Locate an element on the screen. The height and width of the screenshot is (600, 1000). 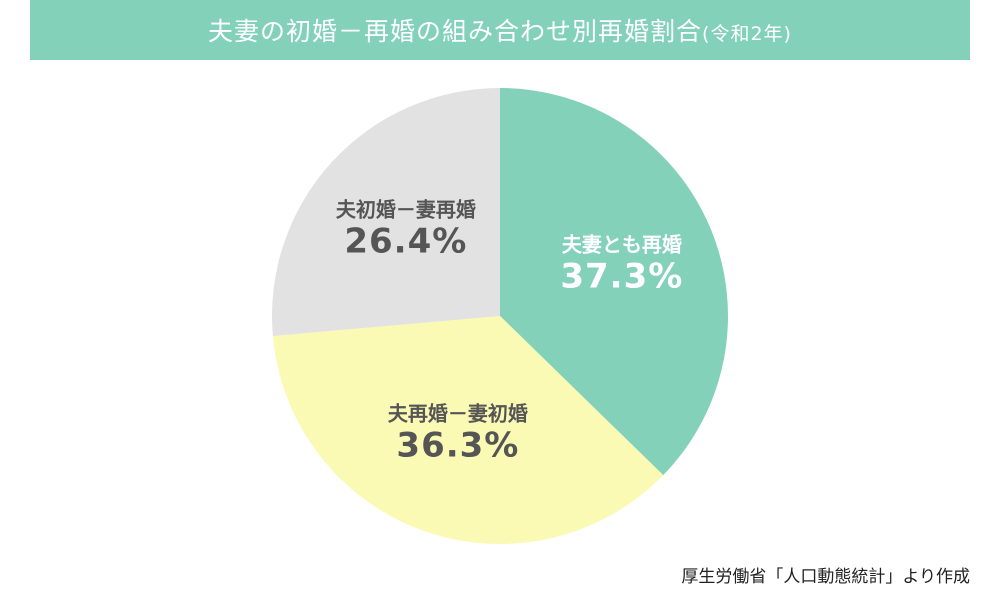
slice-value-1: 37.3% is located at coordinates (622, 276).